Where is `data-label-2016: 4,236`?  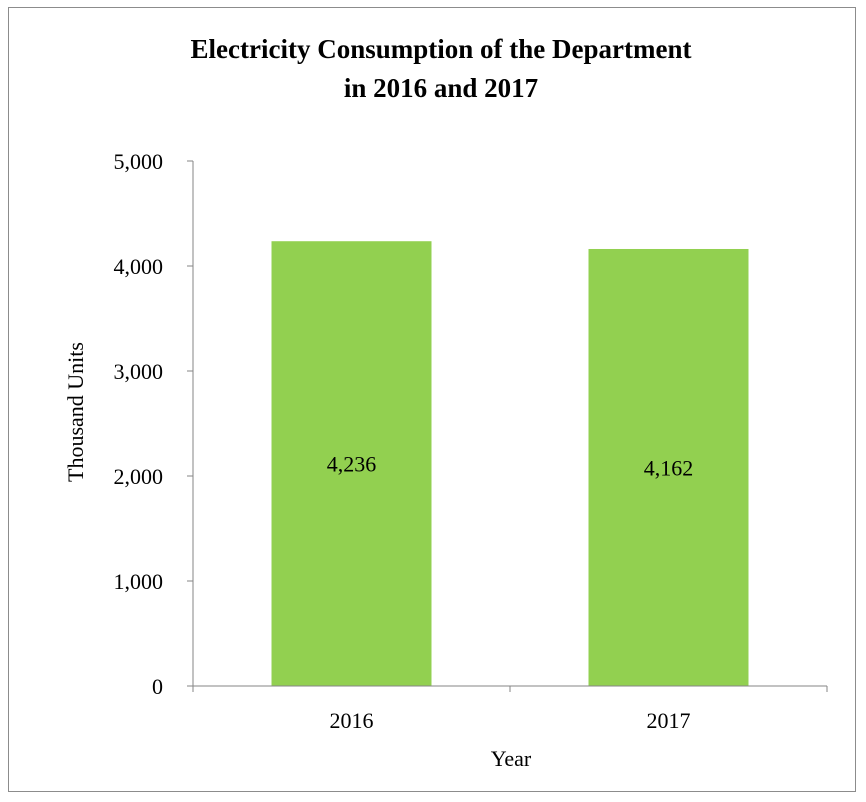
data-label-2016: 4,236 is located at coordinates (352, 464).